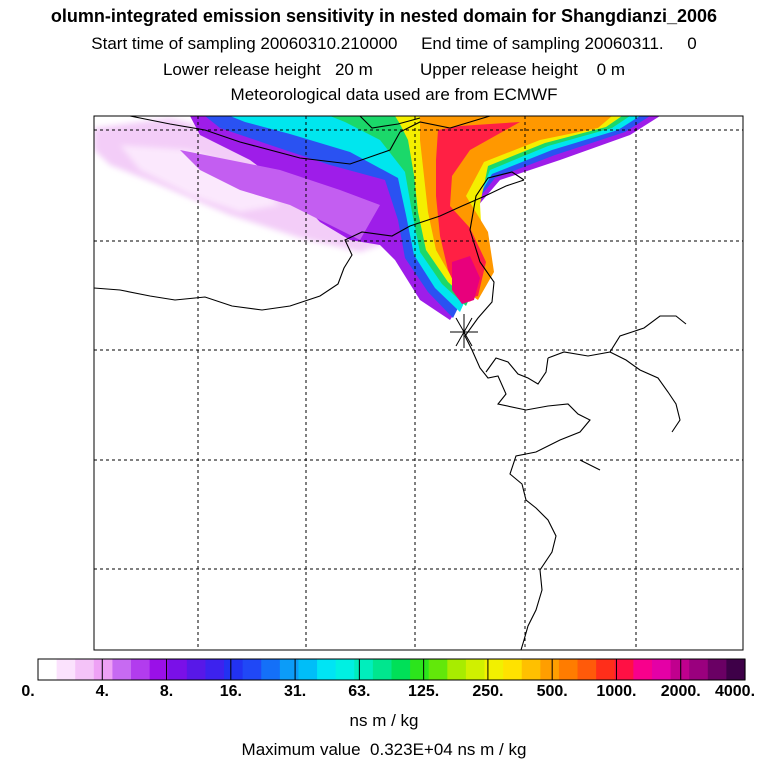  What do you see at coordinates (488, 691) in the screenshot?
I see `colorbar-label: 250.` at bounding box center [488, 691].